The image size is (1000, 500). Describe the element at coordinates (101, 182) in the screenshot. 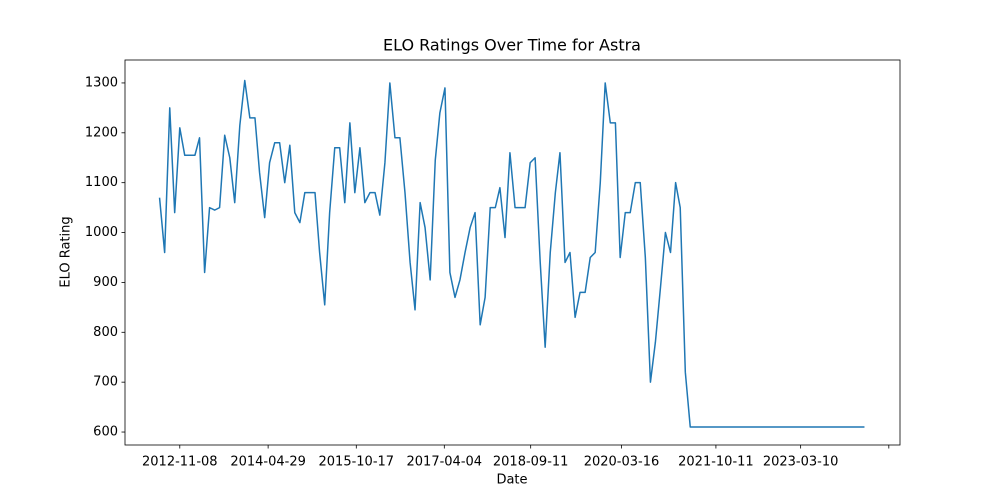

I see `y-tick-label: 1100` at that location.